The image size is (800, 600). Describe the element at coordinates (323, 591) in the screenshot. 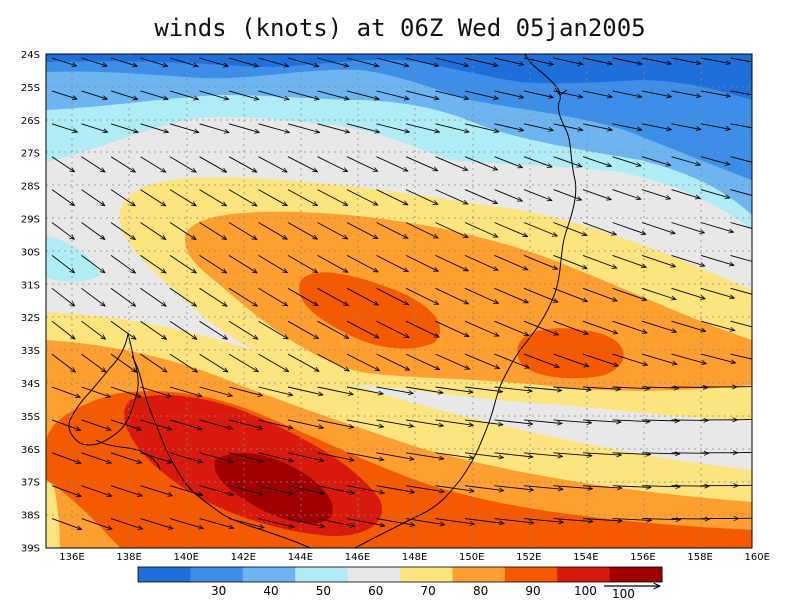

I see `colorbar-label: 50` at that location.